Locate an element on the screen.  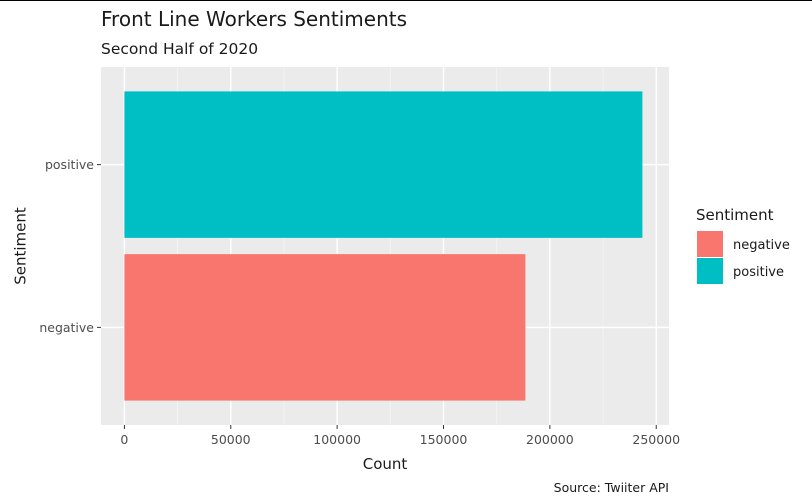
y-axis: negative positive is located at coordinates (70, 246).